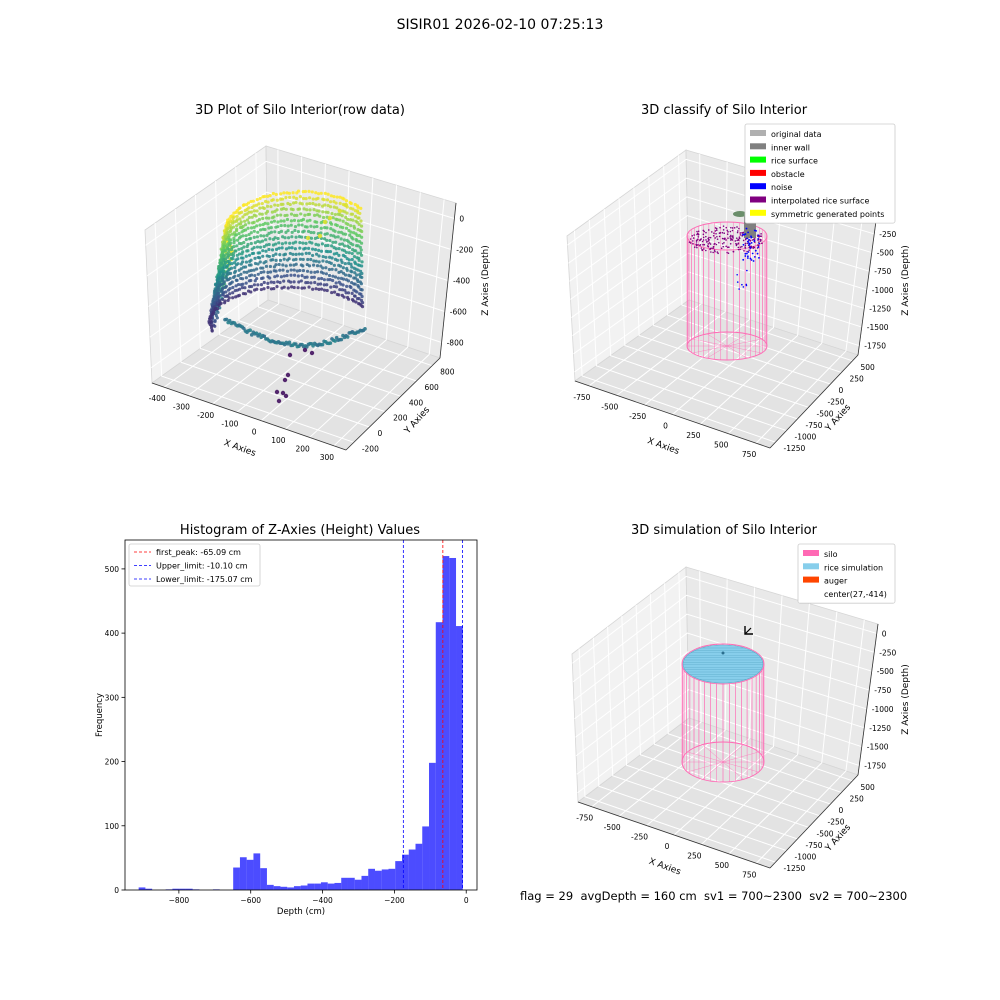 This screenshot has height=1000, width=1000. What do you see at coordinates (722, 865) in the screenshot?
I see `x-tick-label: 500` at bounding box center [722, 865].